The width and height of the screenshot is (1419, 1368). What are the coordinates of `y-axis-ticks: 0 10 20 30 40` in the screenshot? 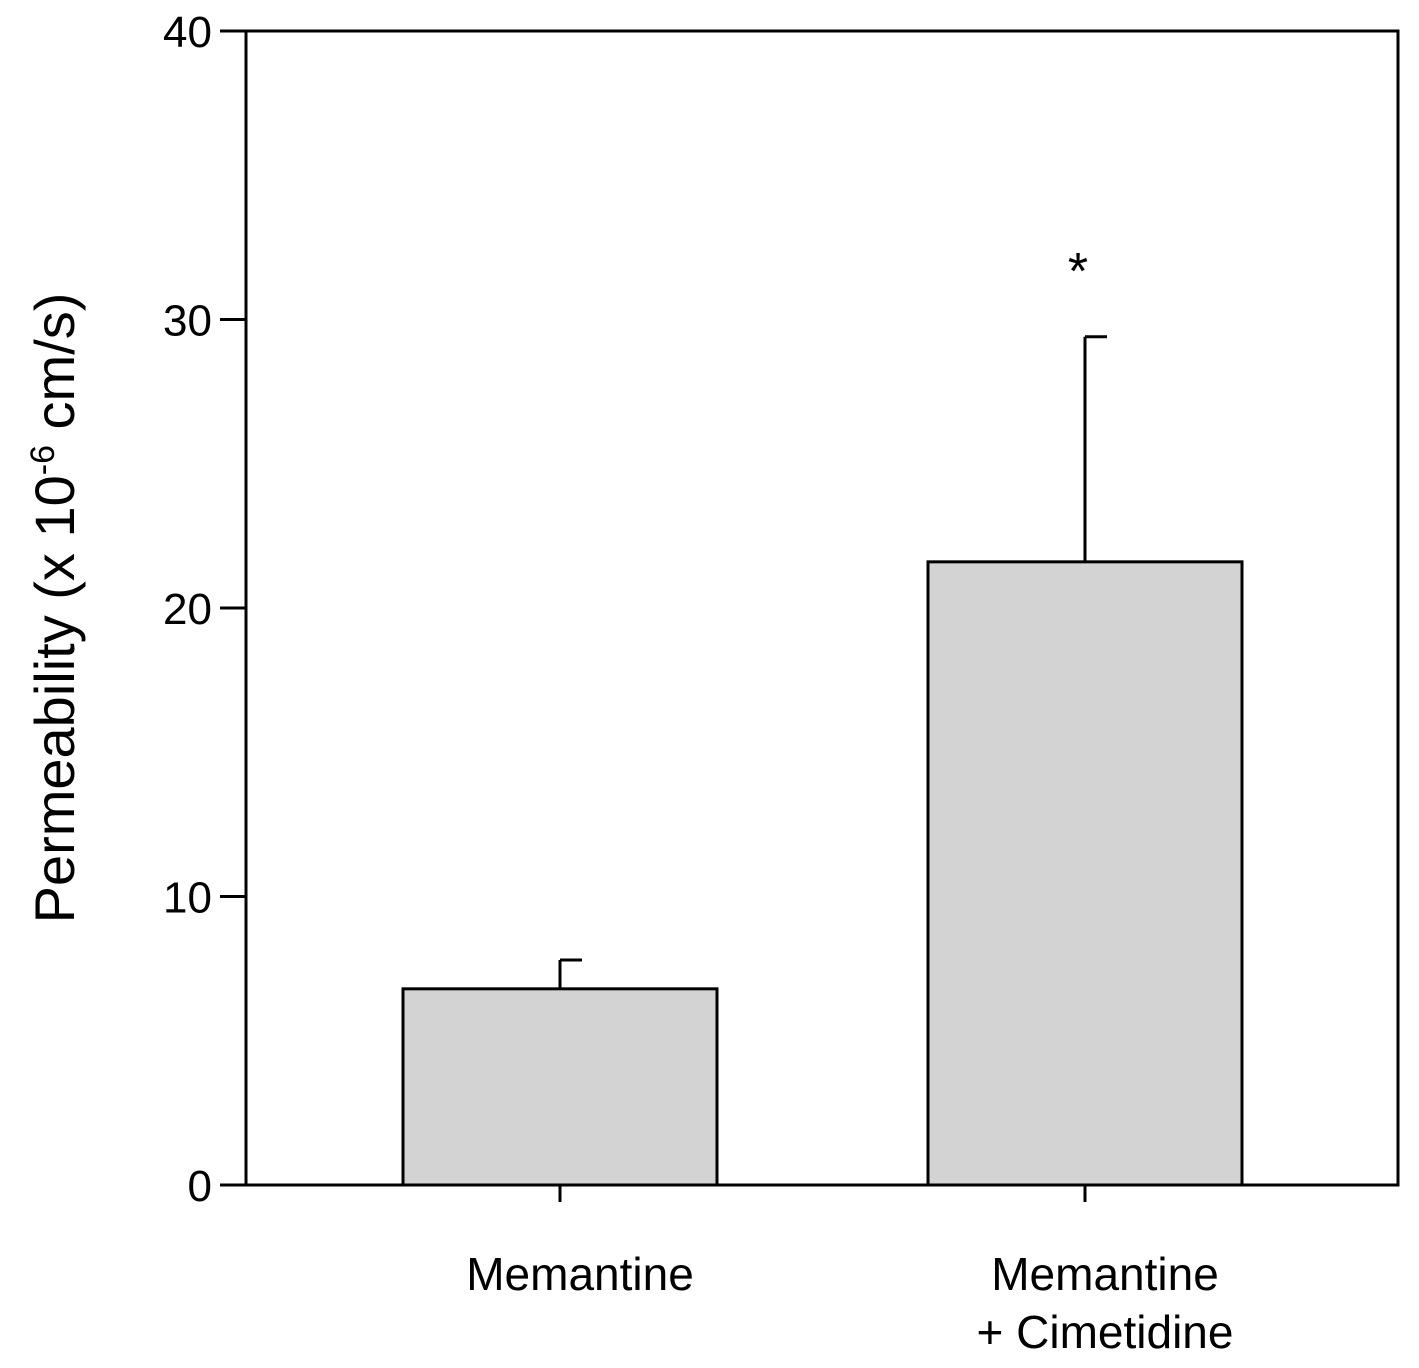 It's located at (204, 609).